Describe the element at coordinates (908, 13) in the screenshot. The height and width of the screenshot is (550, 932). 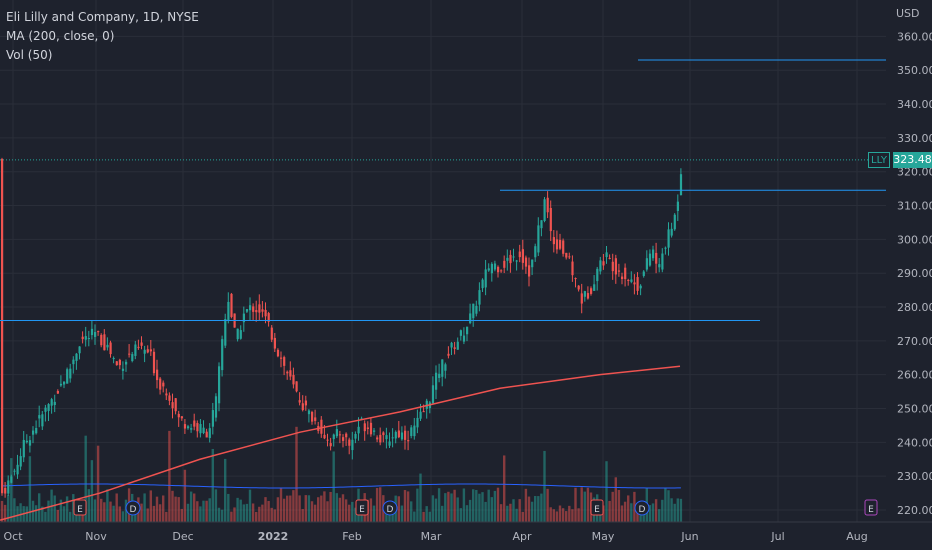
I see `currency-label: USD` at that location.